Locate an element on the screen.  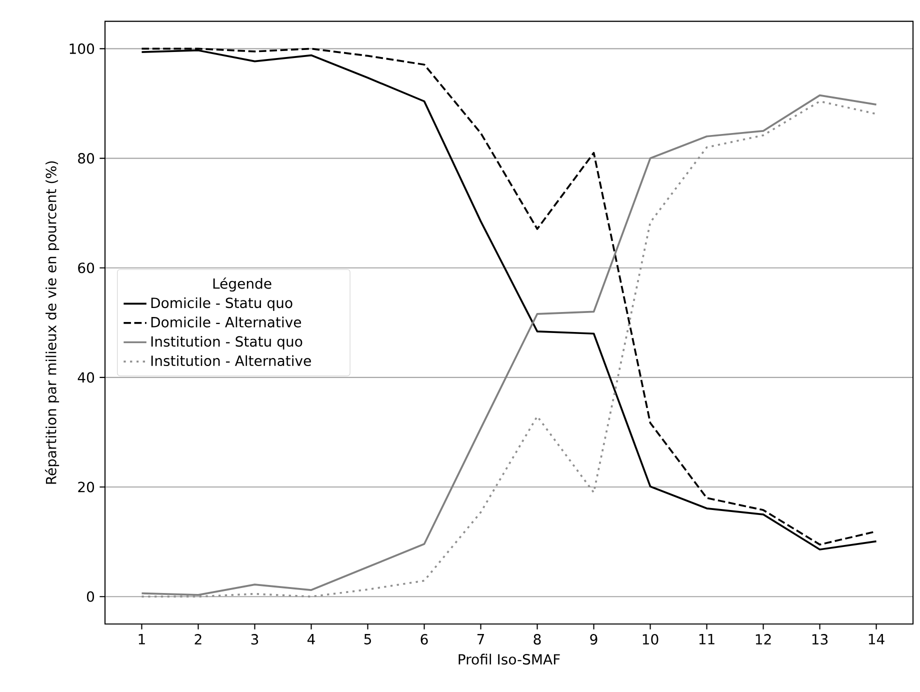
x-tick-label: 7 is located at coordinates (480, 639).